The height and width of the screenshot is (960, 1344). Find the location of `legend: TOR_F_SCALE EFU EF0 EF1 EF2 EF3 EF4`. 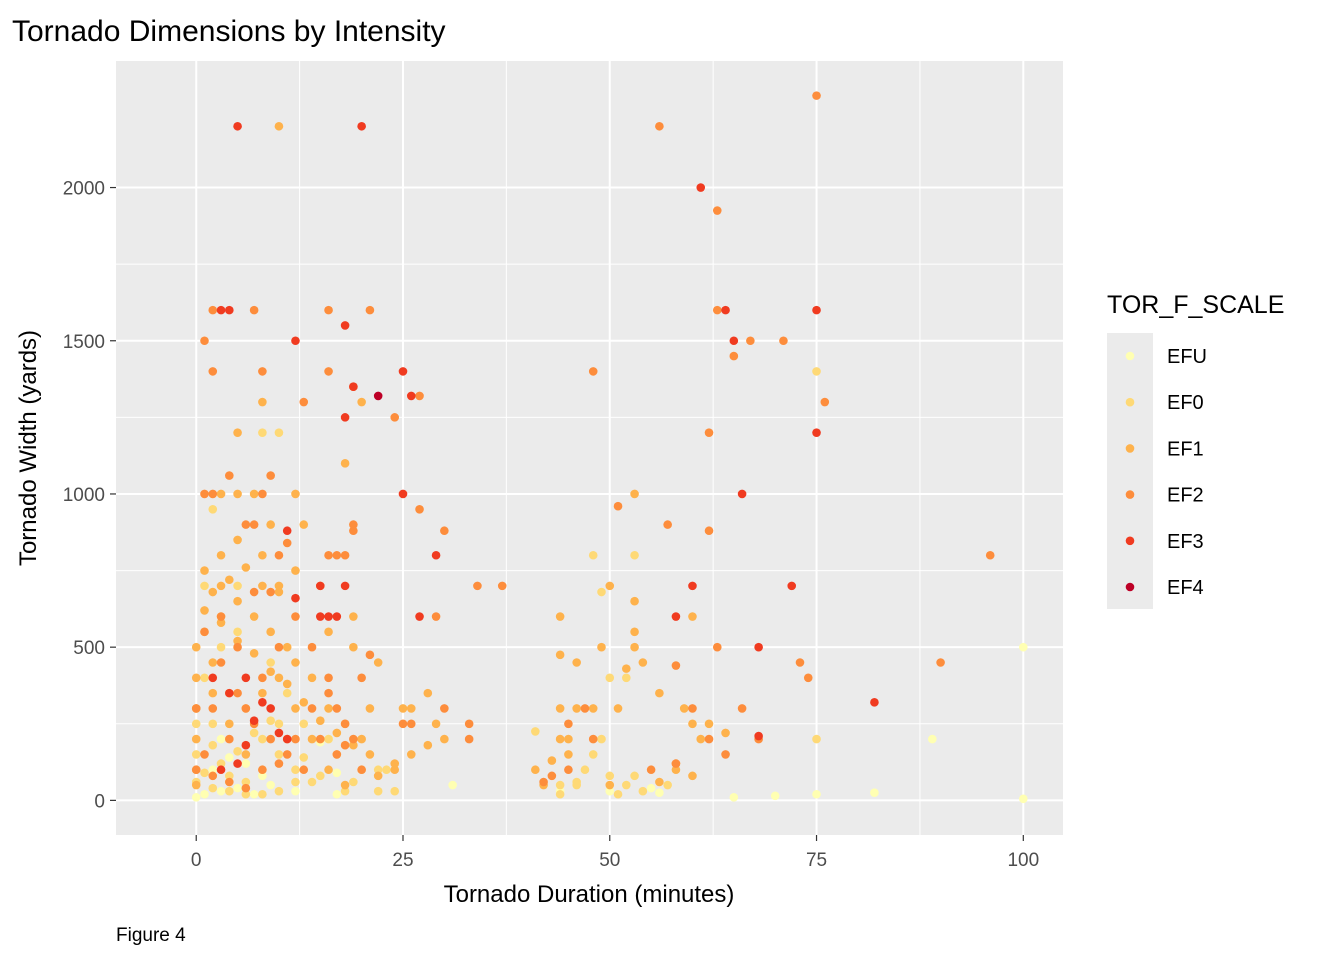

legend: TOR_F_SCALE EFU EF0 EF1 EF2 EF3 EF4 is located at coordinates (1195, 450).